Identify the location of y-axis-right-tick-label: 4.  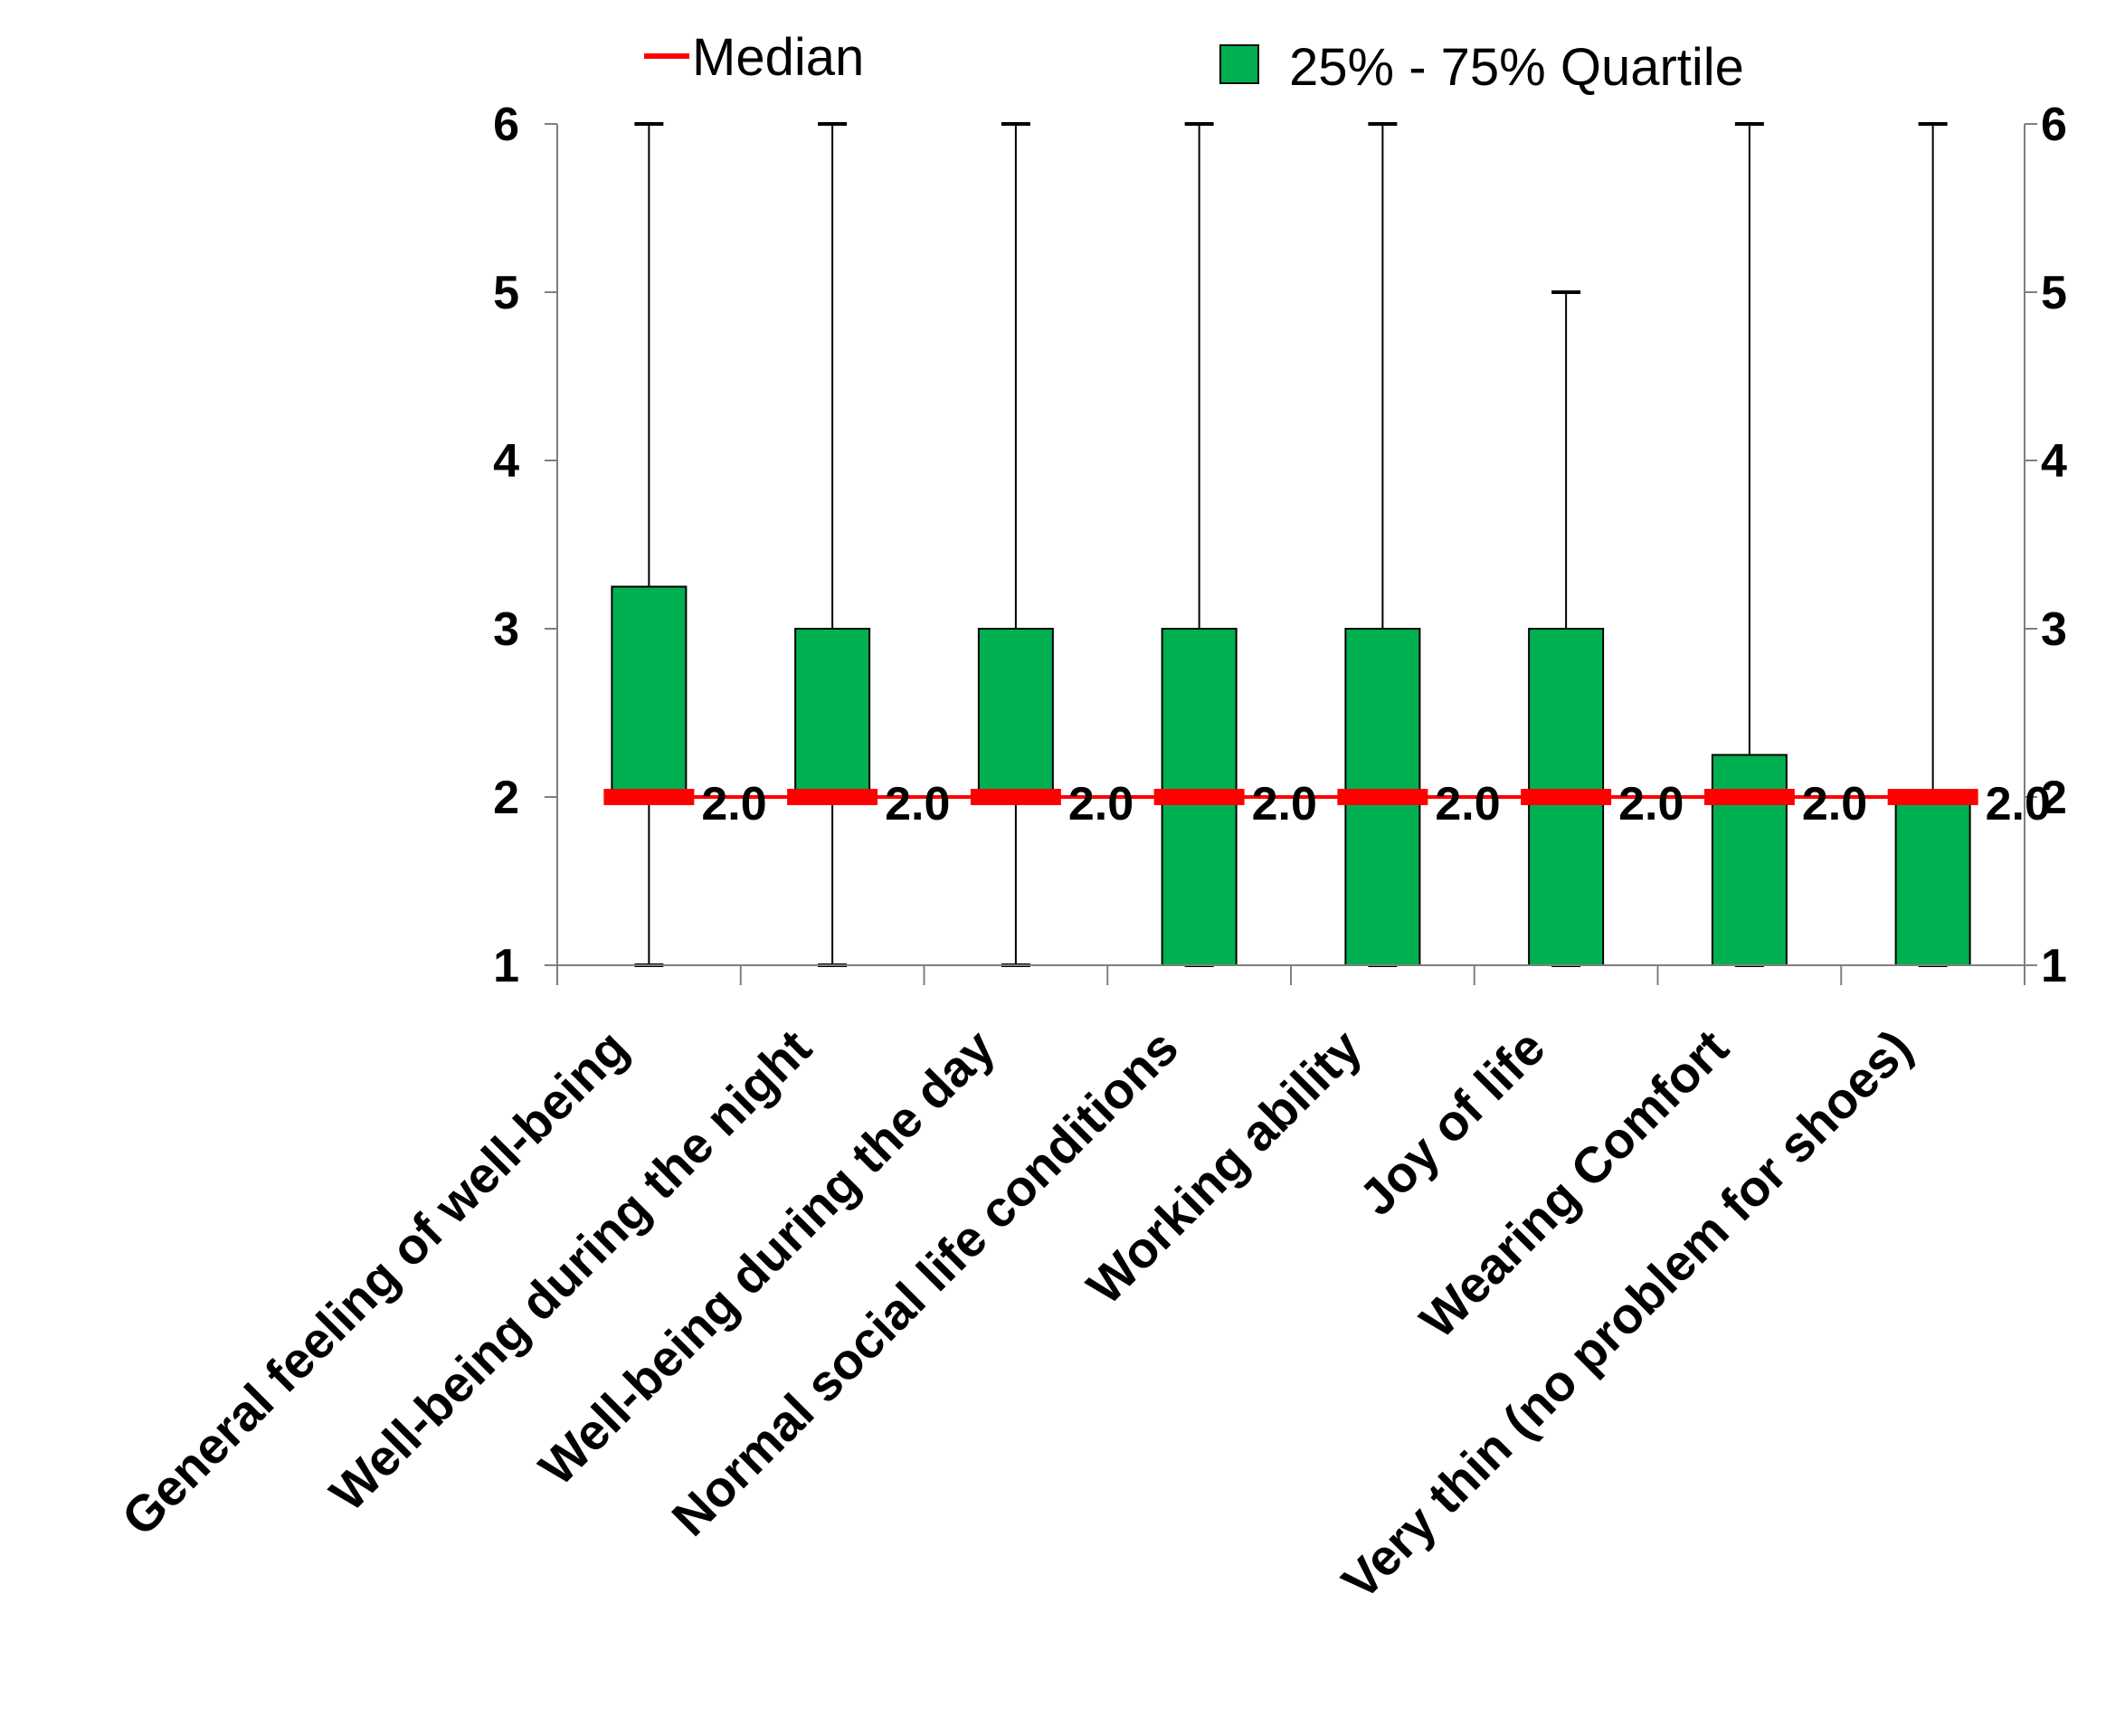
(2054, 461).